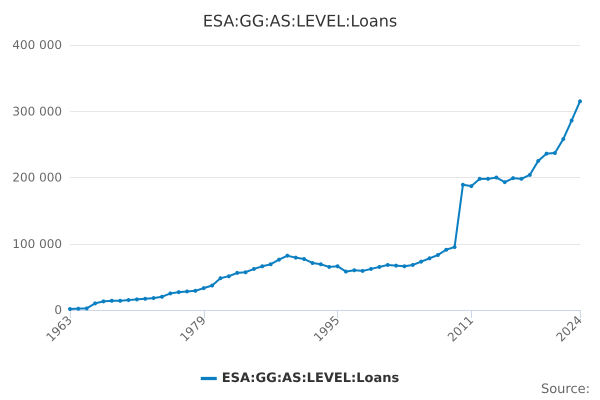  Describe the element at coordinates (311, 378) in the screenshot. I see `legend-label: ESA:GG:AS:LEVEL:Loans` at that location.